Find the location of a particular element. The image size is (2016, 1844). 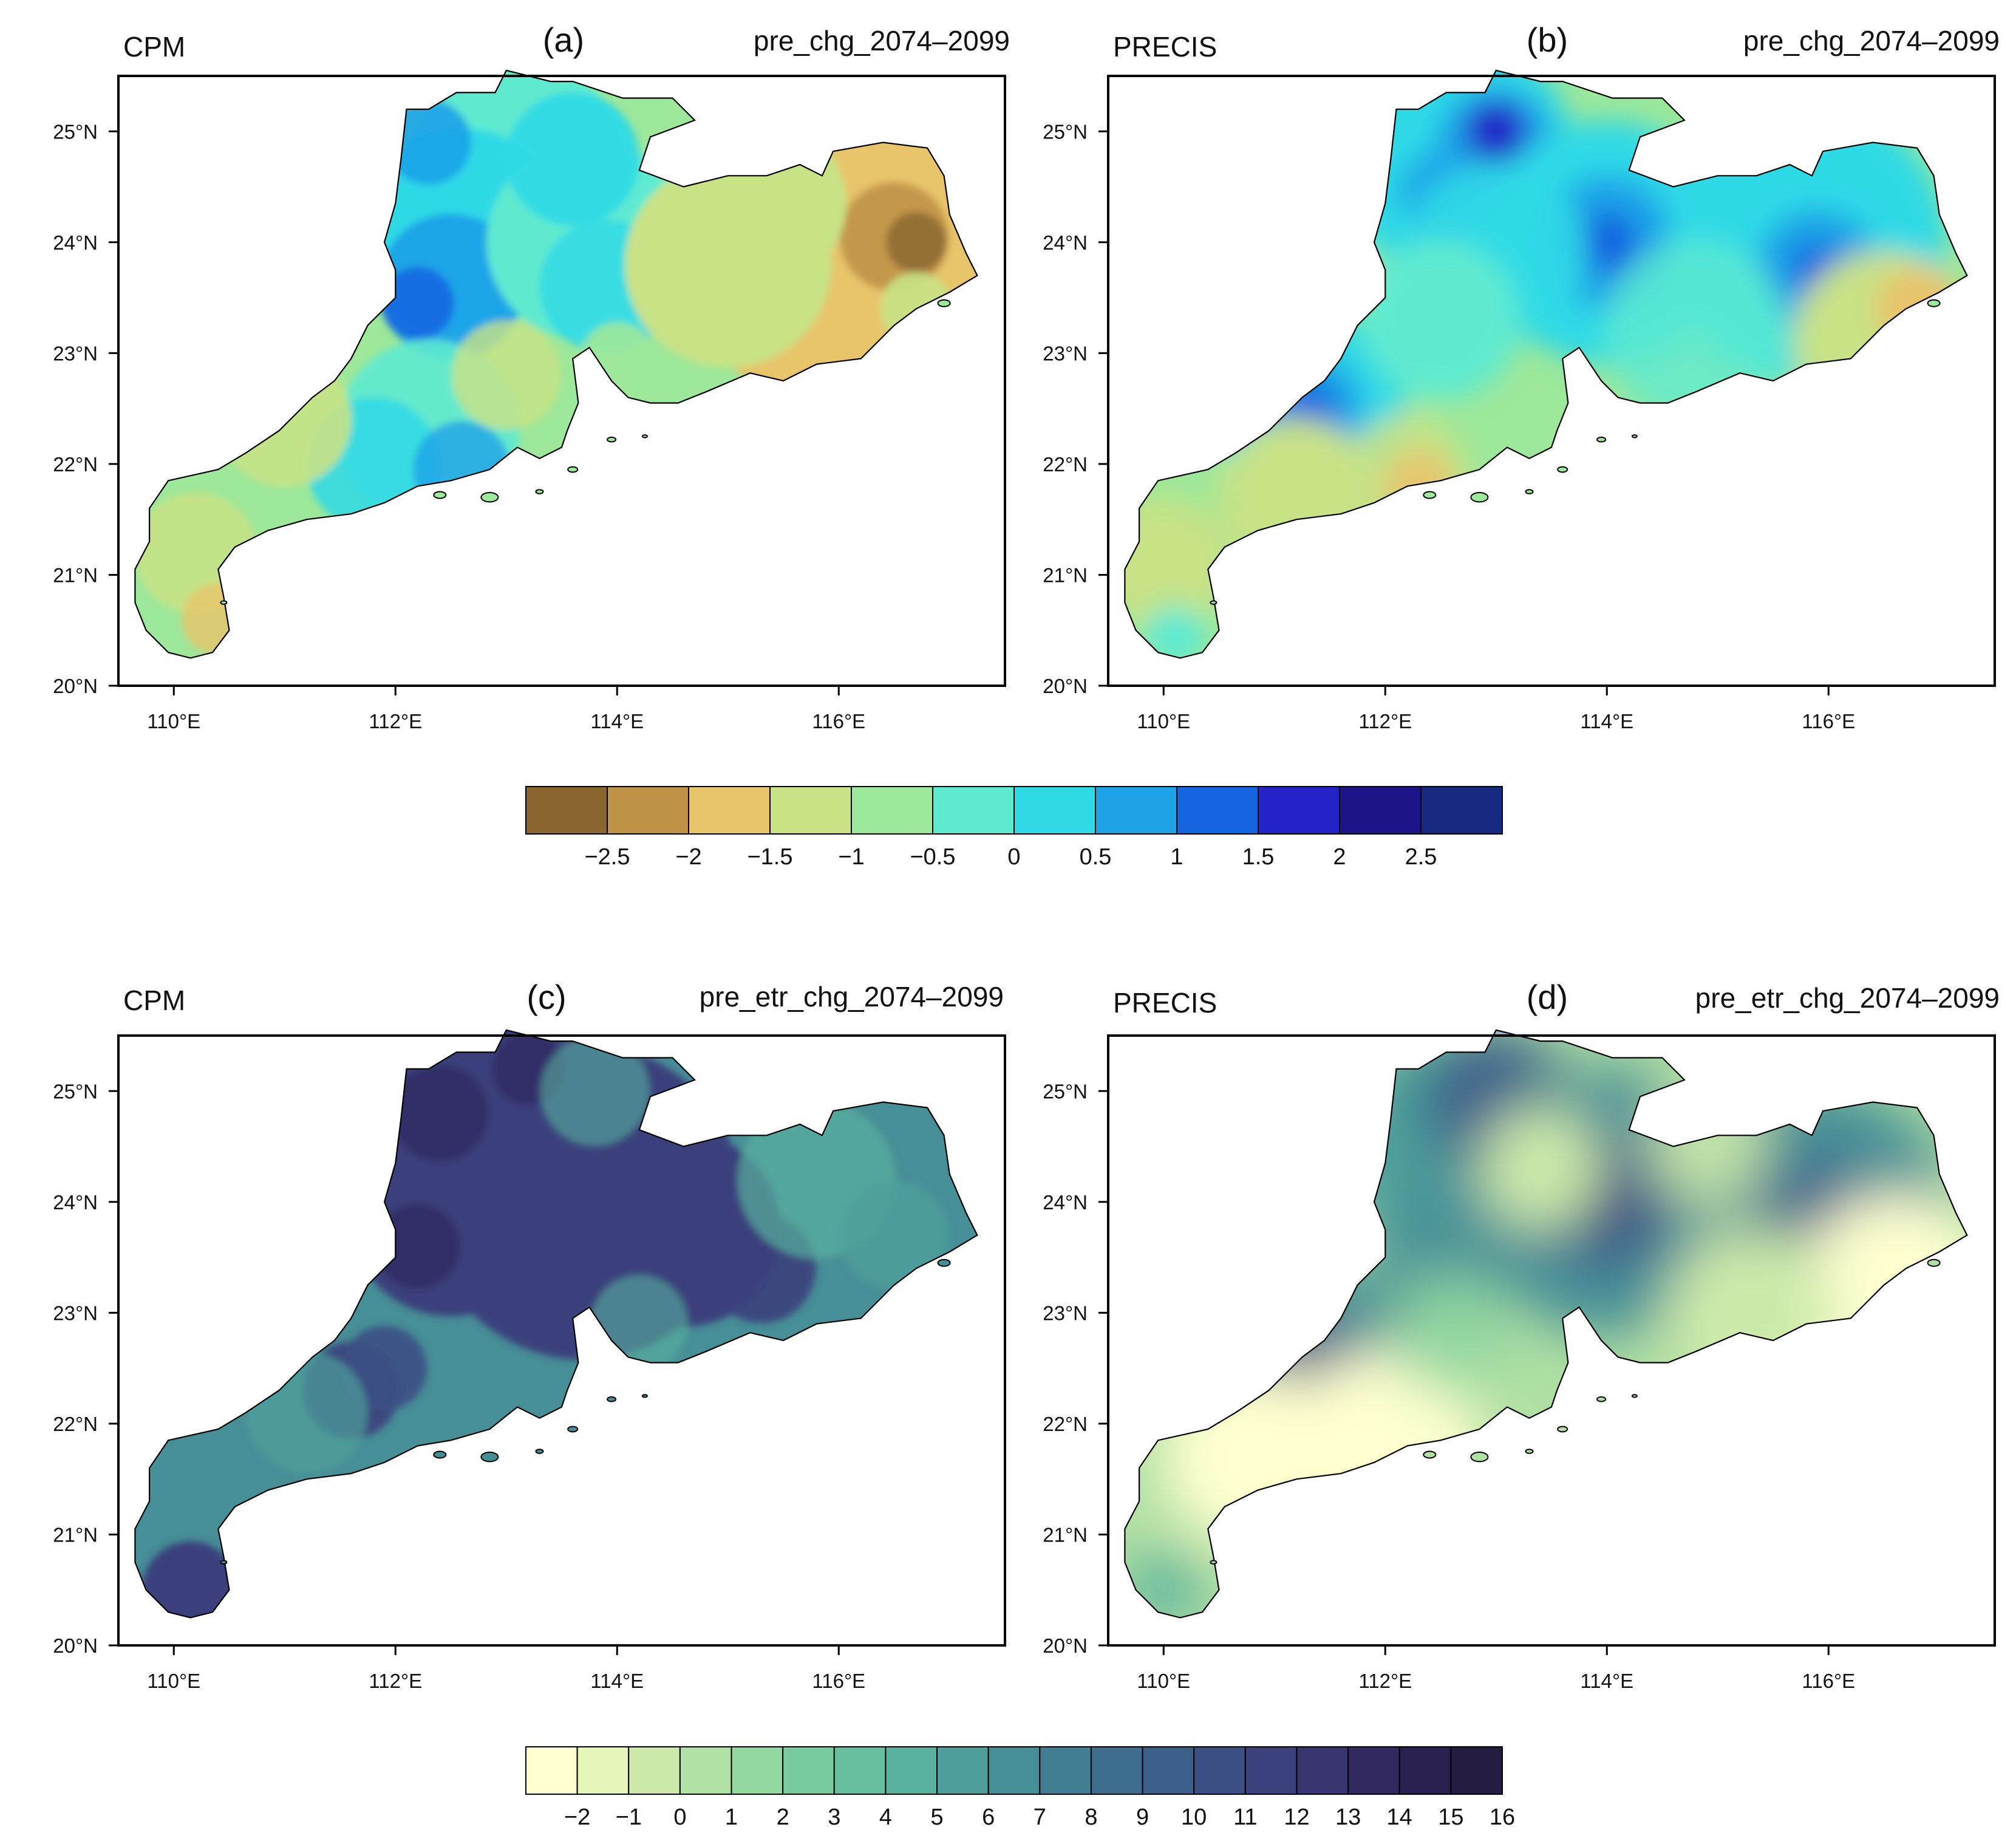

colorbar-pre-etr-chg: −2 −1 0 1 2 3 4 5 6 7 8 9 10 11 12 13 14 15 16 is located at coordinates (1020, 1788).